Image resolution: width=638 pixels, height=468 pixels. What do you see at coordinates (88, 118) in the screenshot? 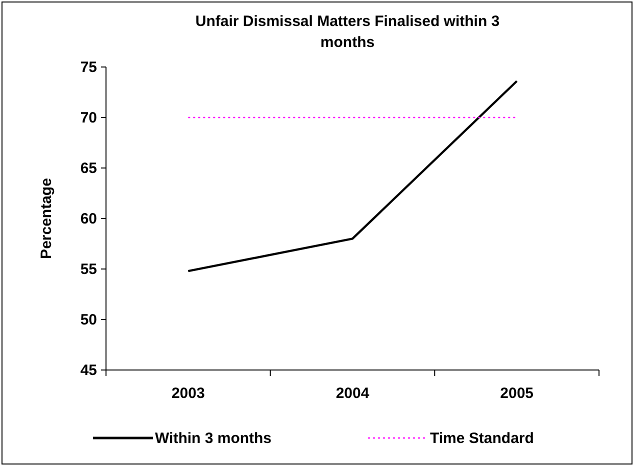
I see `y-tick-label: 70` at bounding box center [88, 118].